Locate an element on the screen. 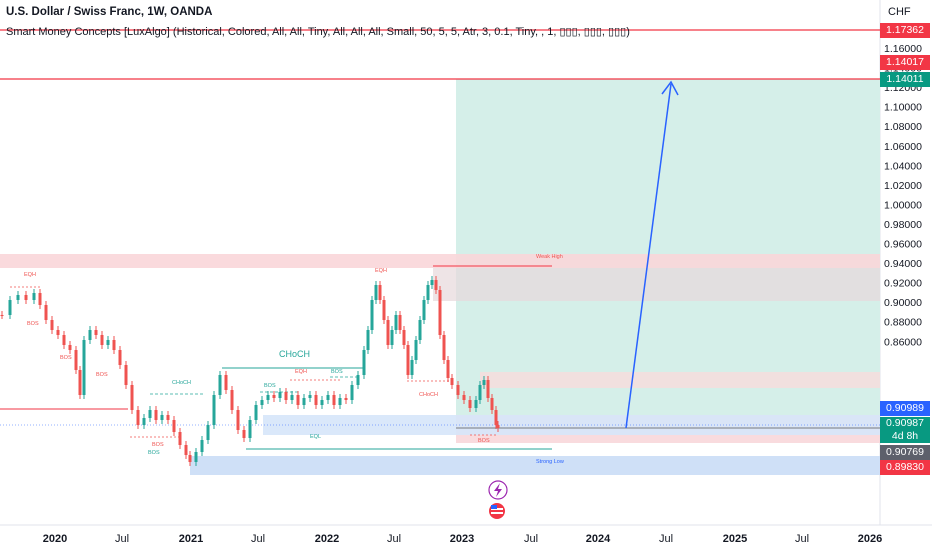  bos-label-3: BOS is located at coordinates (102, 375).